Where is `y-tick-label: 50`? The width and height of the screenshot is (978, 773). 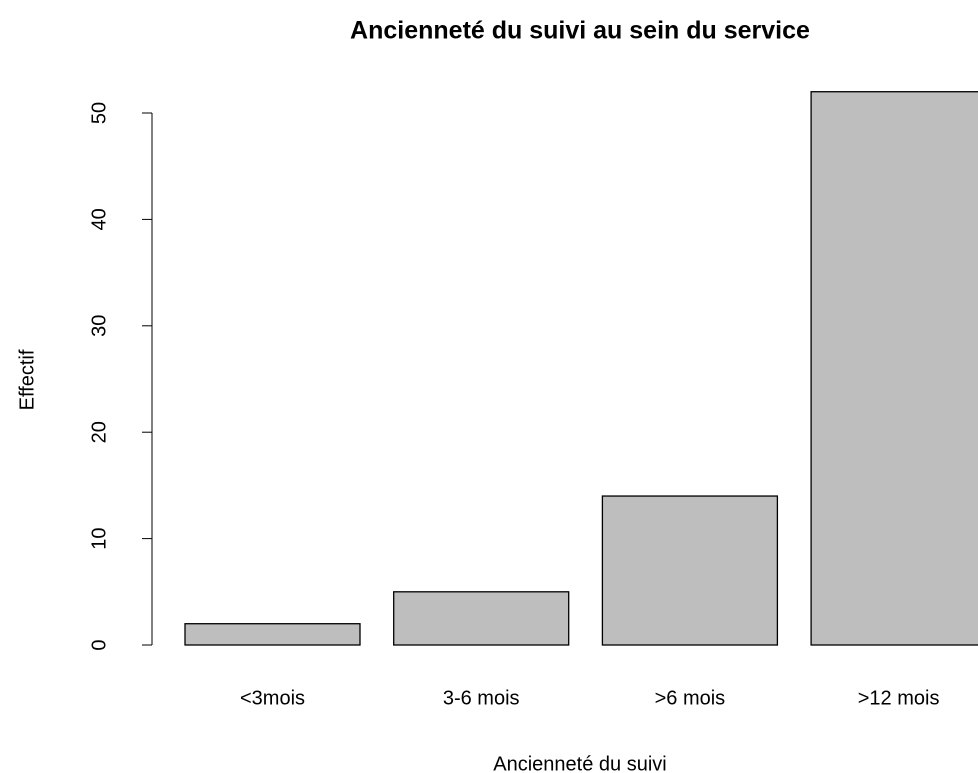 y-tick-label: 50 is located at coordinates (99, 113).